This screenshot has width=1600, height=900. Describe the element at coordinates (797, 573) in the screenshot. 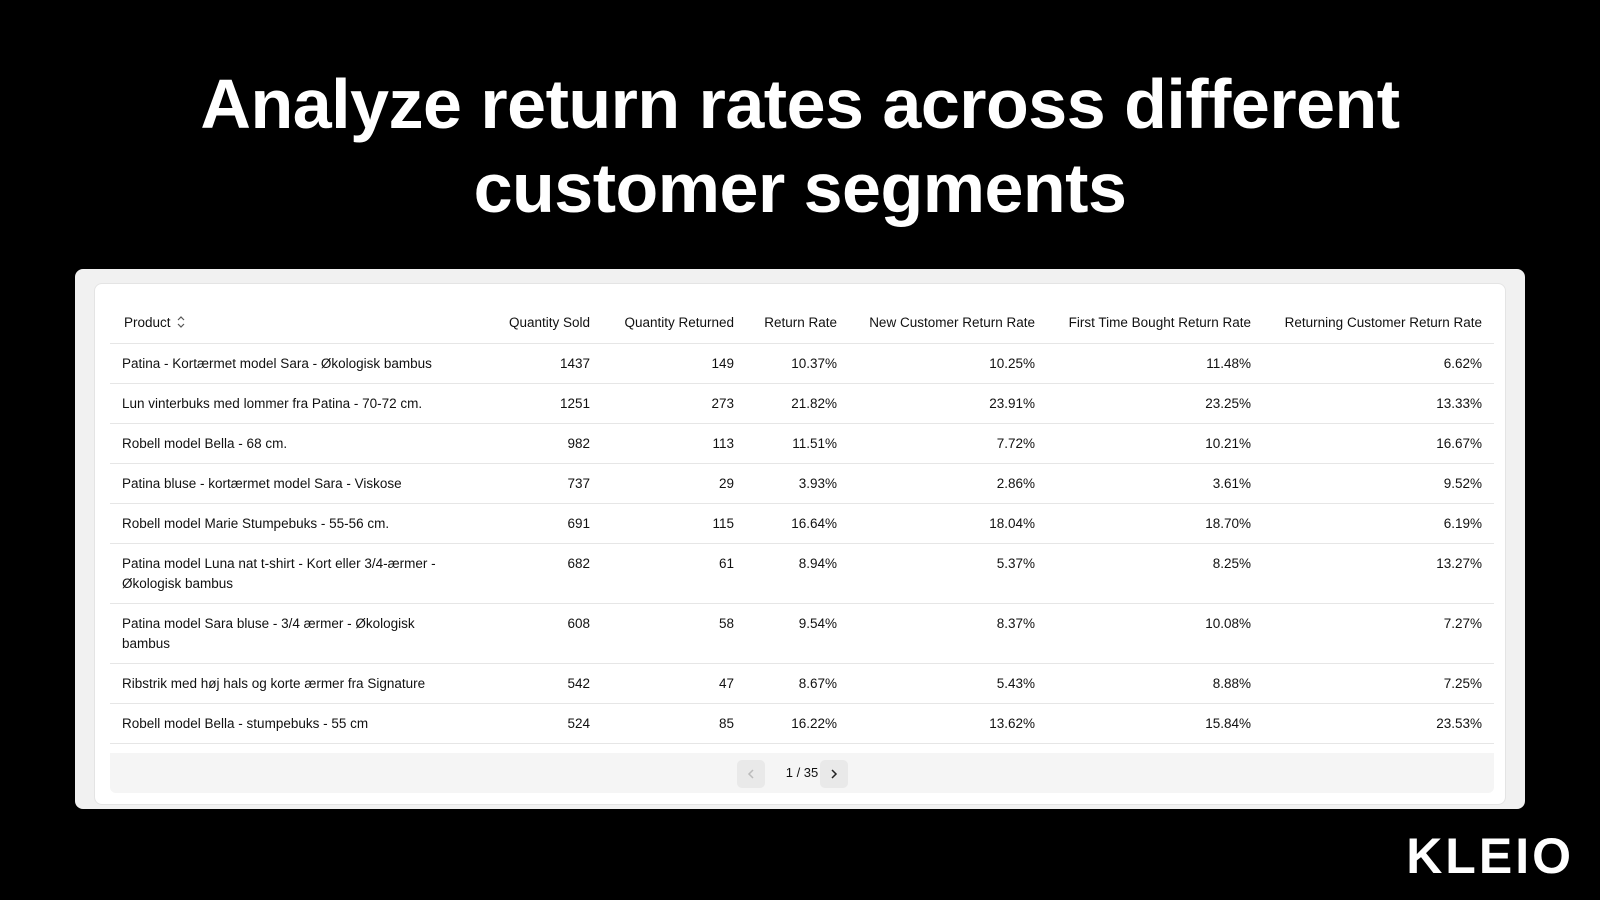

I see `metric-cell: 8.94%` at that location.